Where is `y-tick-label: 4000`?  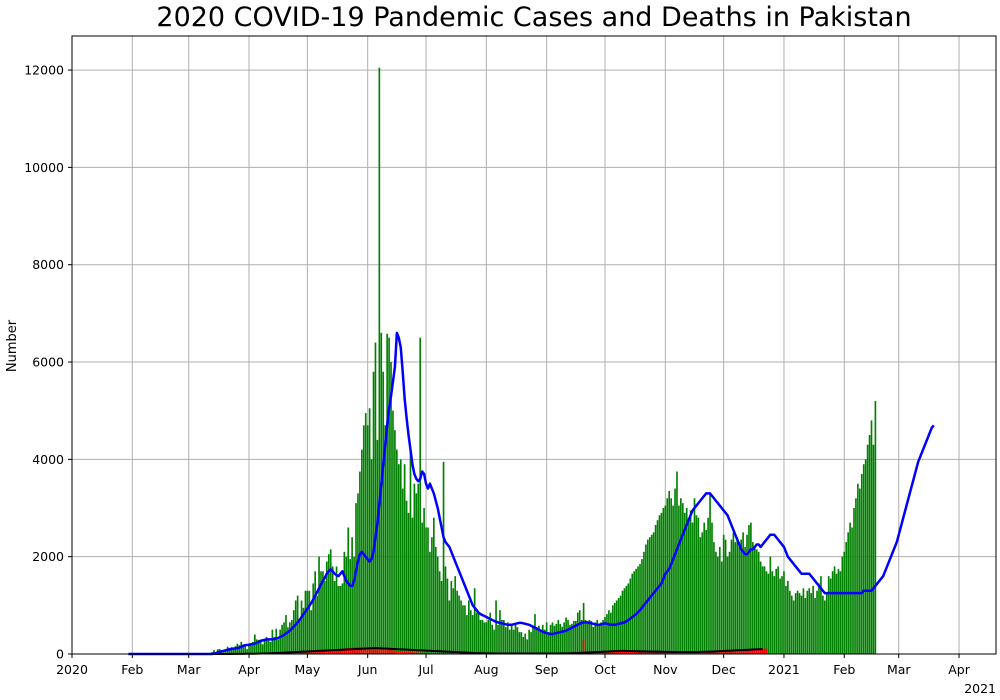
y-tick-label: 4000 is located at coordinates (48, 459).